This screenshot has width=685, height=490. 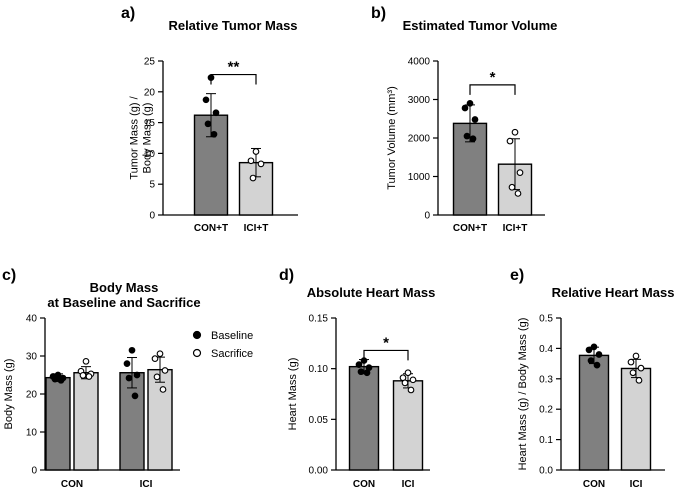 What do you see at coordinates (546, 349) in the screenshot?
I see `y-tick-label: 0.4` at bounding box center [546, 349].